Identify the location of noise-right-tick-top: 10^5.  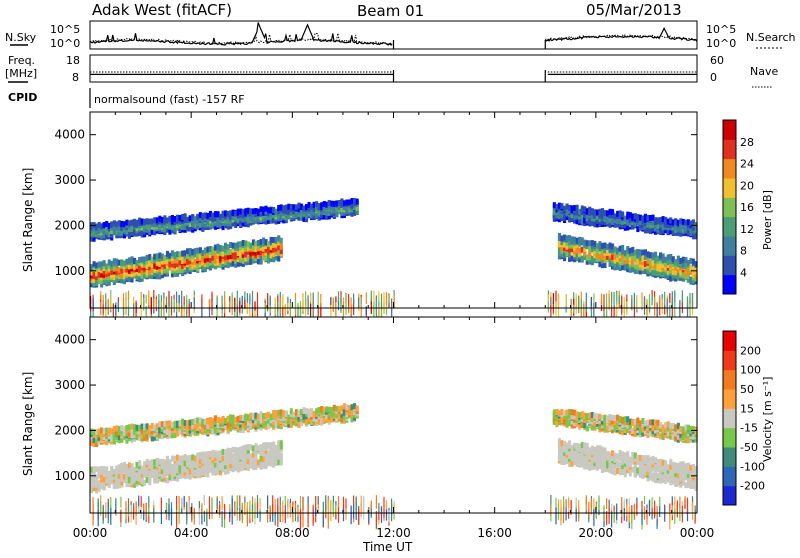
(721, 29).